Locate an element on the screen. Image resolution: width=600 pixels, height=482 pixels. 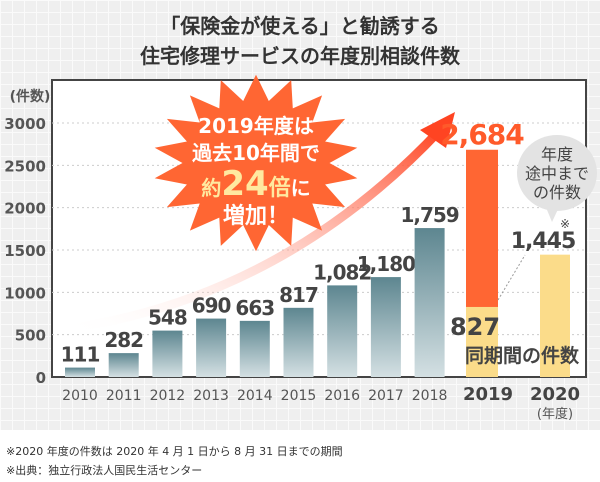
y-tick-label: 1000 is located at coordinates (25, 293).